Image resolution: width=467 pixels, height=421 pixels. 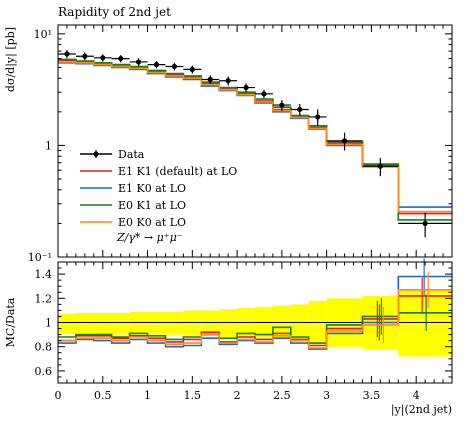 What do you see at coordinates (152, 205) in the screenshot?
I see `legend-label: E0 K1 at LO` at bounding box center [152, 205].